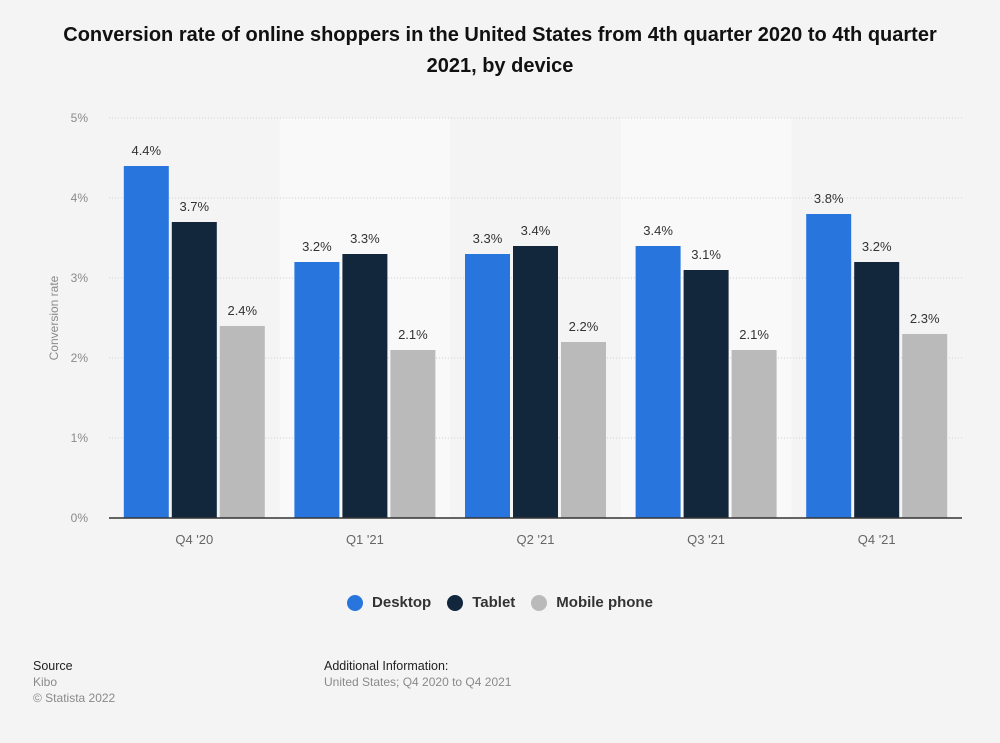  What do you see at coordinates (365, 539) in the screenshot?
I see `x-tick-label: Q1 '21` at bounding box center [365, 539].